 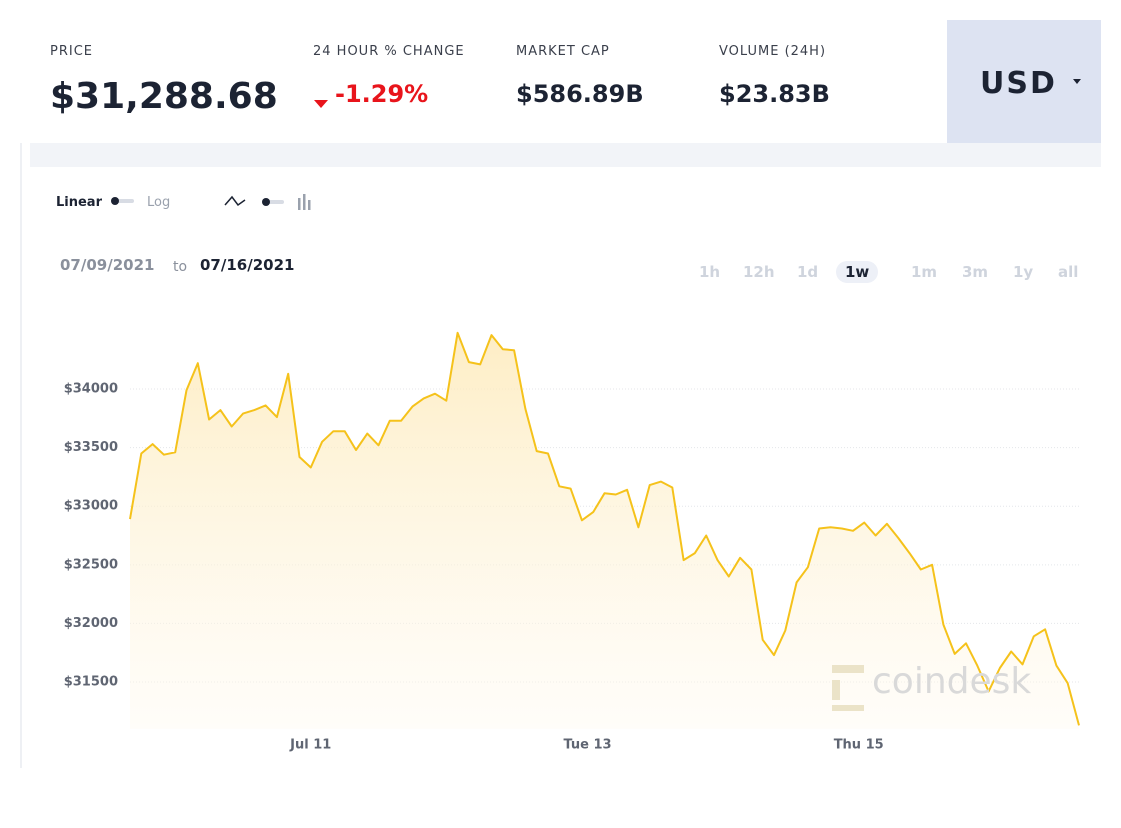 I want to click on gap-strip, so click(x=565, y=155).